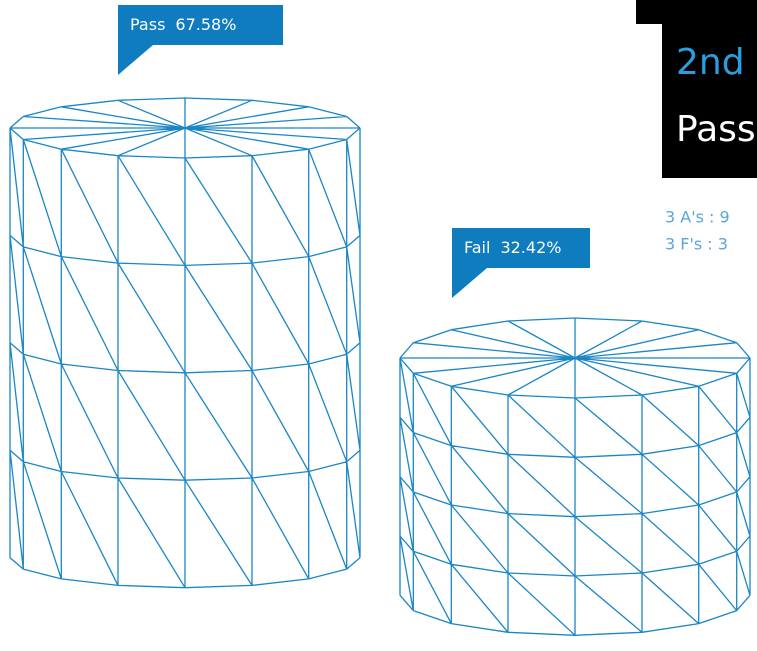  Describe the element at coordinates (651, 12) in the screenshot. I see `panel-notch` at that location.